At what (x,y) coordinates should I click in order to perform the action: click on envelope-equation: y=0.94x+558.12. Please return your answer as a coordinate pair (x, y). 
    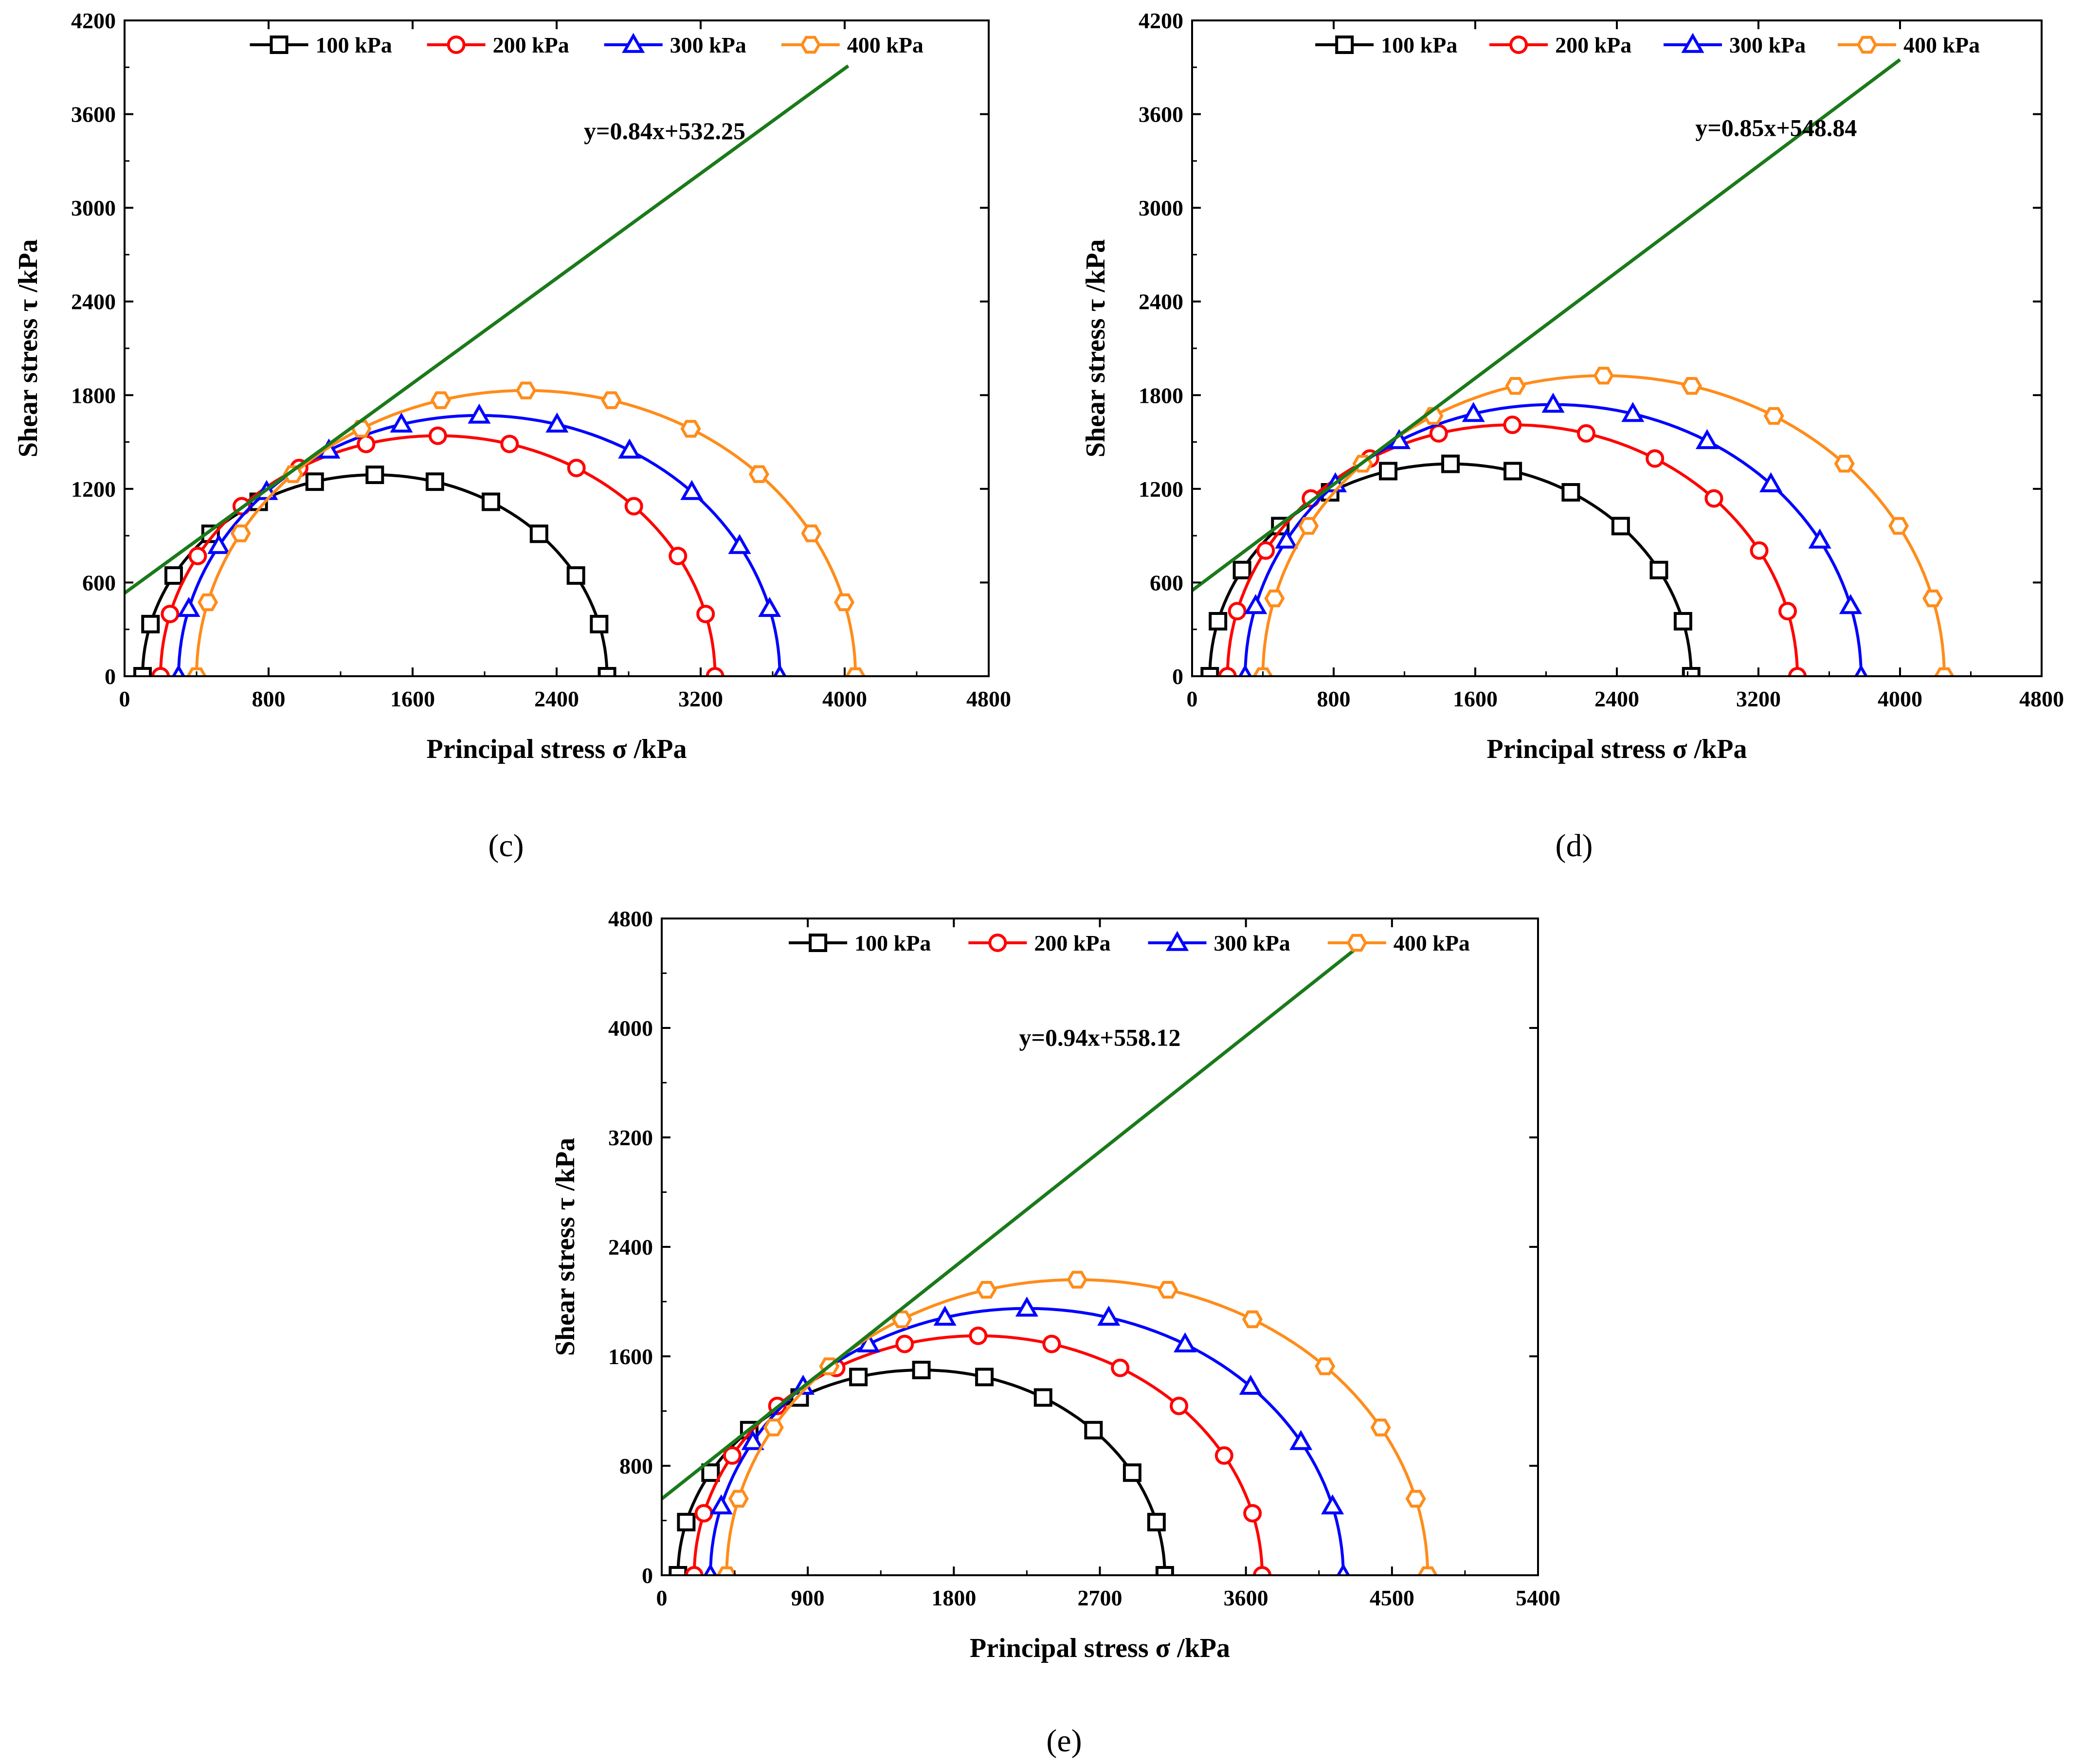
    Looking at the image, I should click on (1100, 1037).